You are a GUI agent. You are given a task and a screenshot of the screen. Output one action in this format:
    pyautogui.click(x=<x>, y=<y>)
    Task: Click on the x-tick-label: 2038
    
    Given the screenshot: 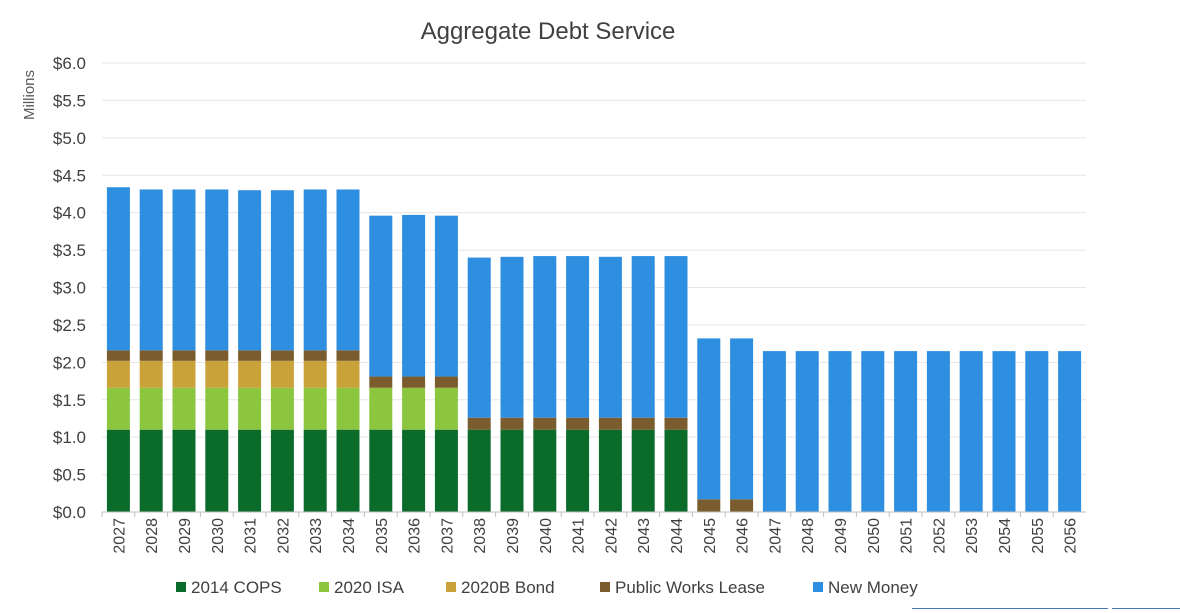 What is the action you would take?
    pyautogui.click(x=480, y=536)
    